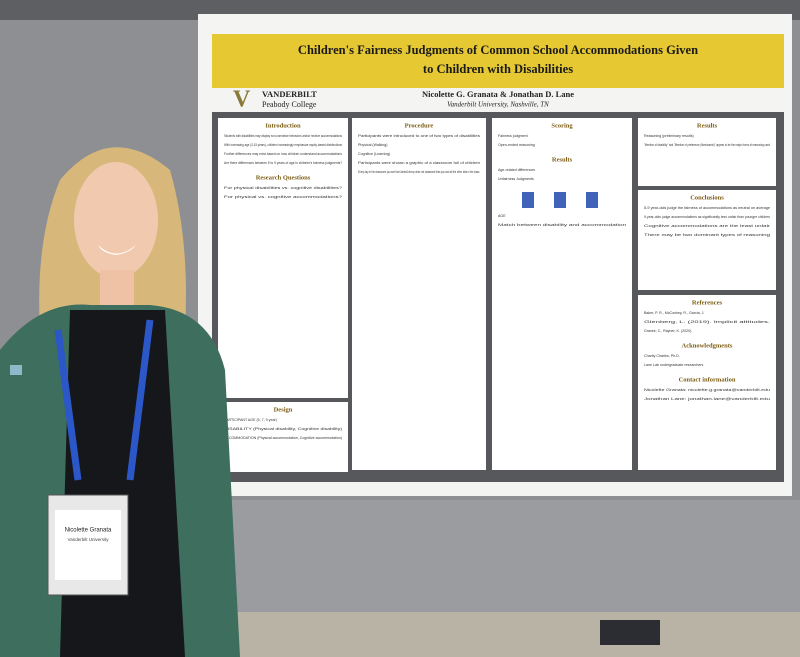 This screenshot has width=800, height=657. What do you see at coordinates (498, 94) in the screenshot?
I see `authors: Nicolette G. Granata & Jonathan D. Lane` at bounding box center [498, 94].